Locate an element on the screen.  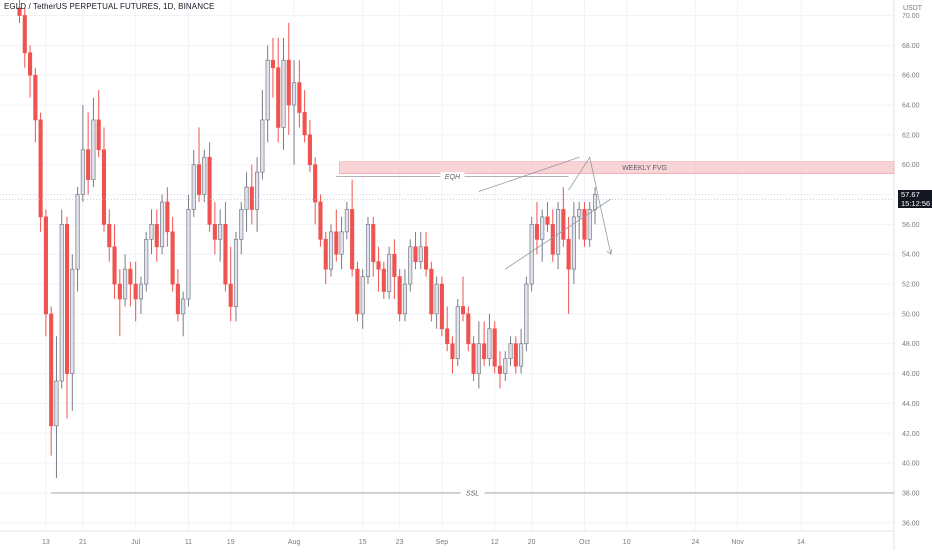
level-label-bg is located at coordinates (452, 177).